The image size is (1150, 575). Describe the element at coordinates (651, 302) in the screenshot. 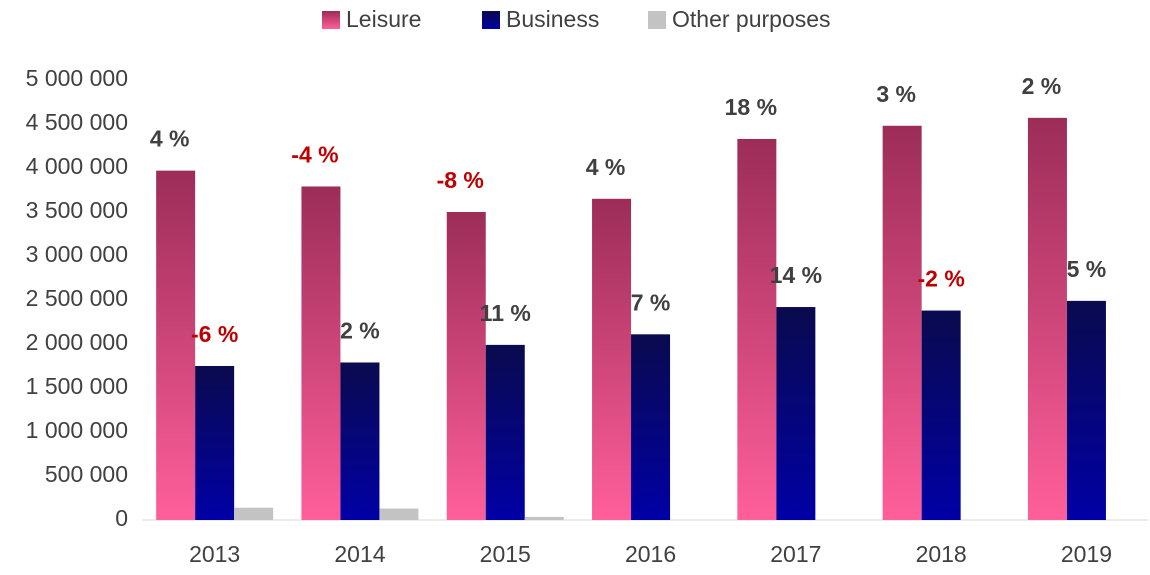

I see `data-label: 7 %` at that location.